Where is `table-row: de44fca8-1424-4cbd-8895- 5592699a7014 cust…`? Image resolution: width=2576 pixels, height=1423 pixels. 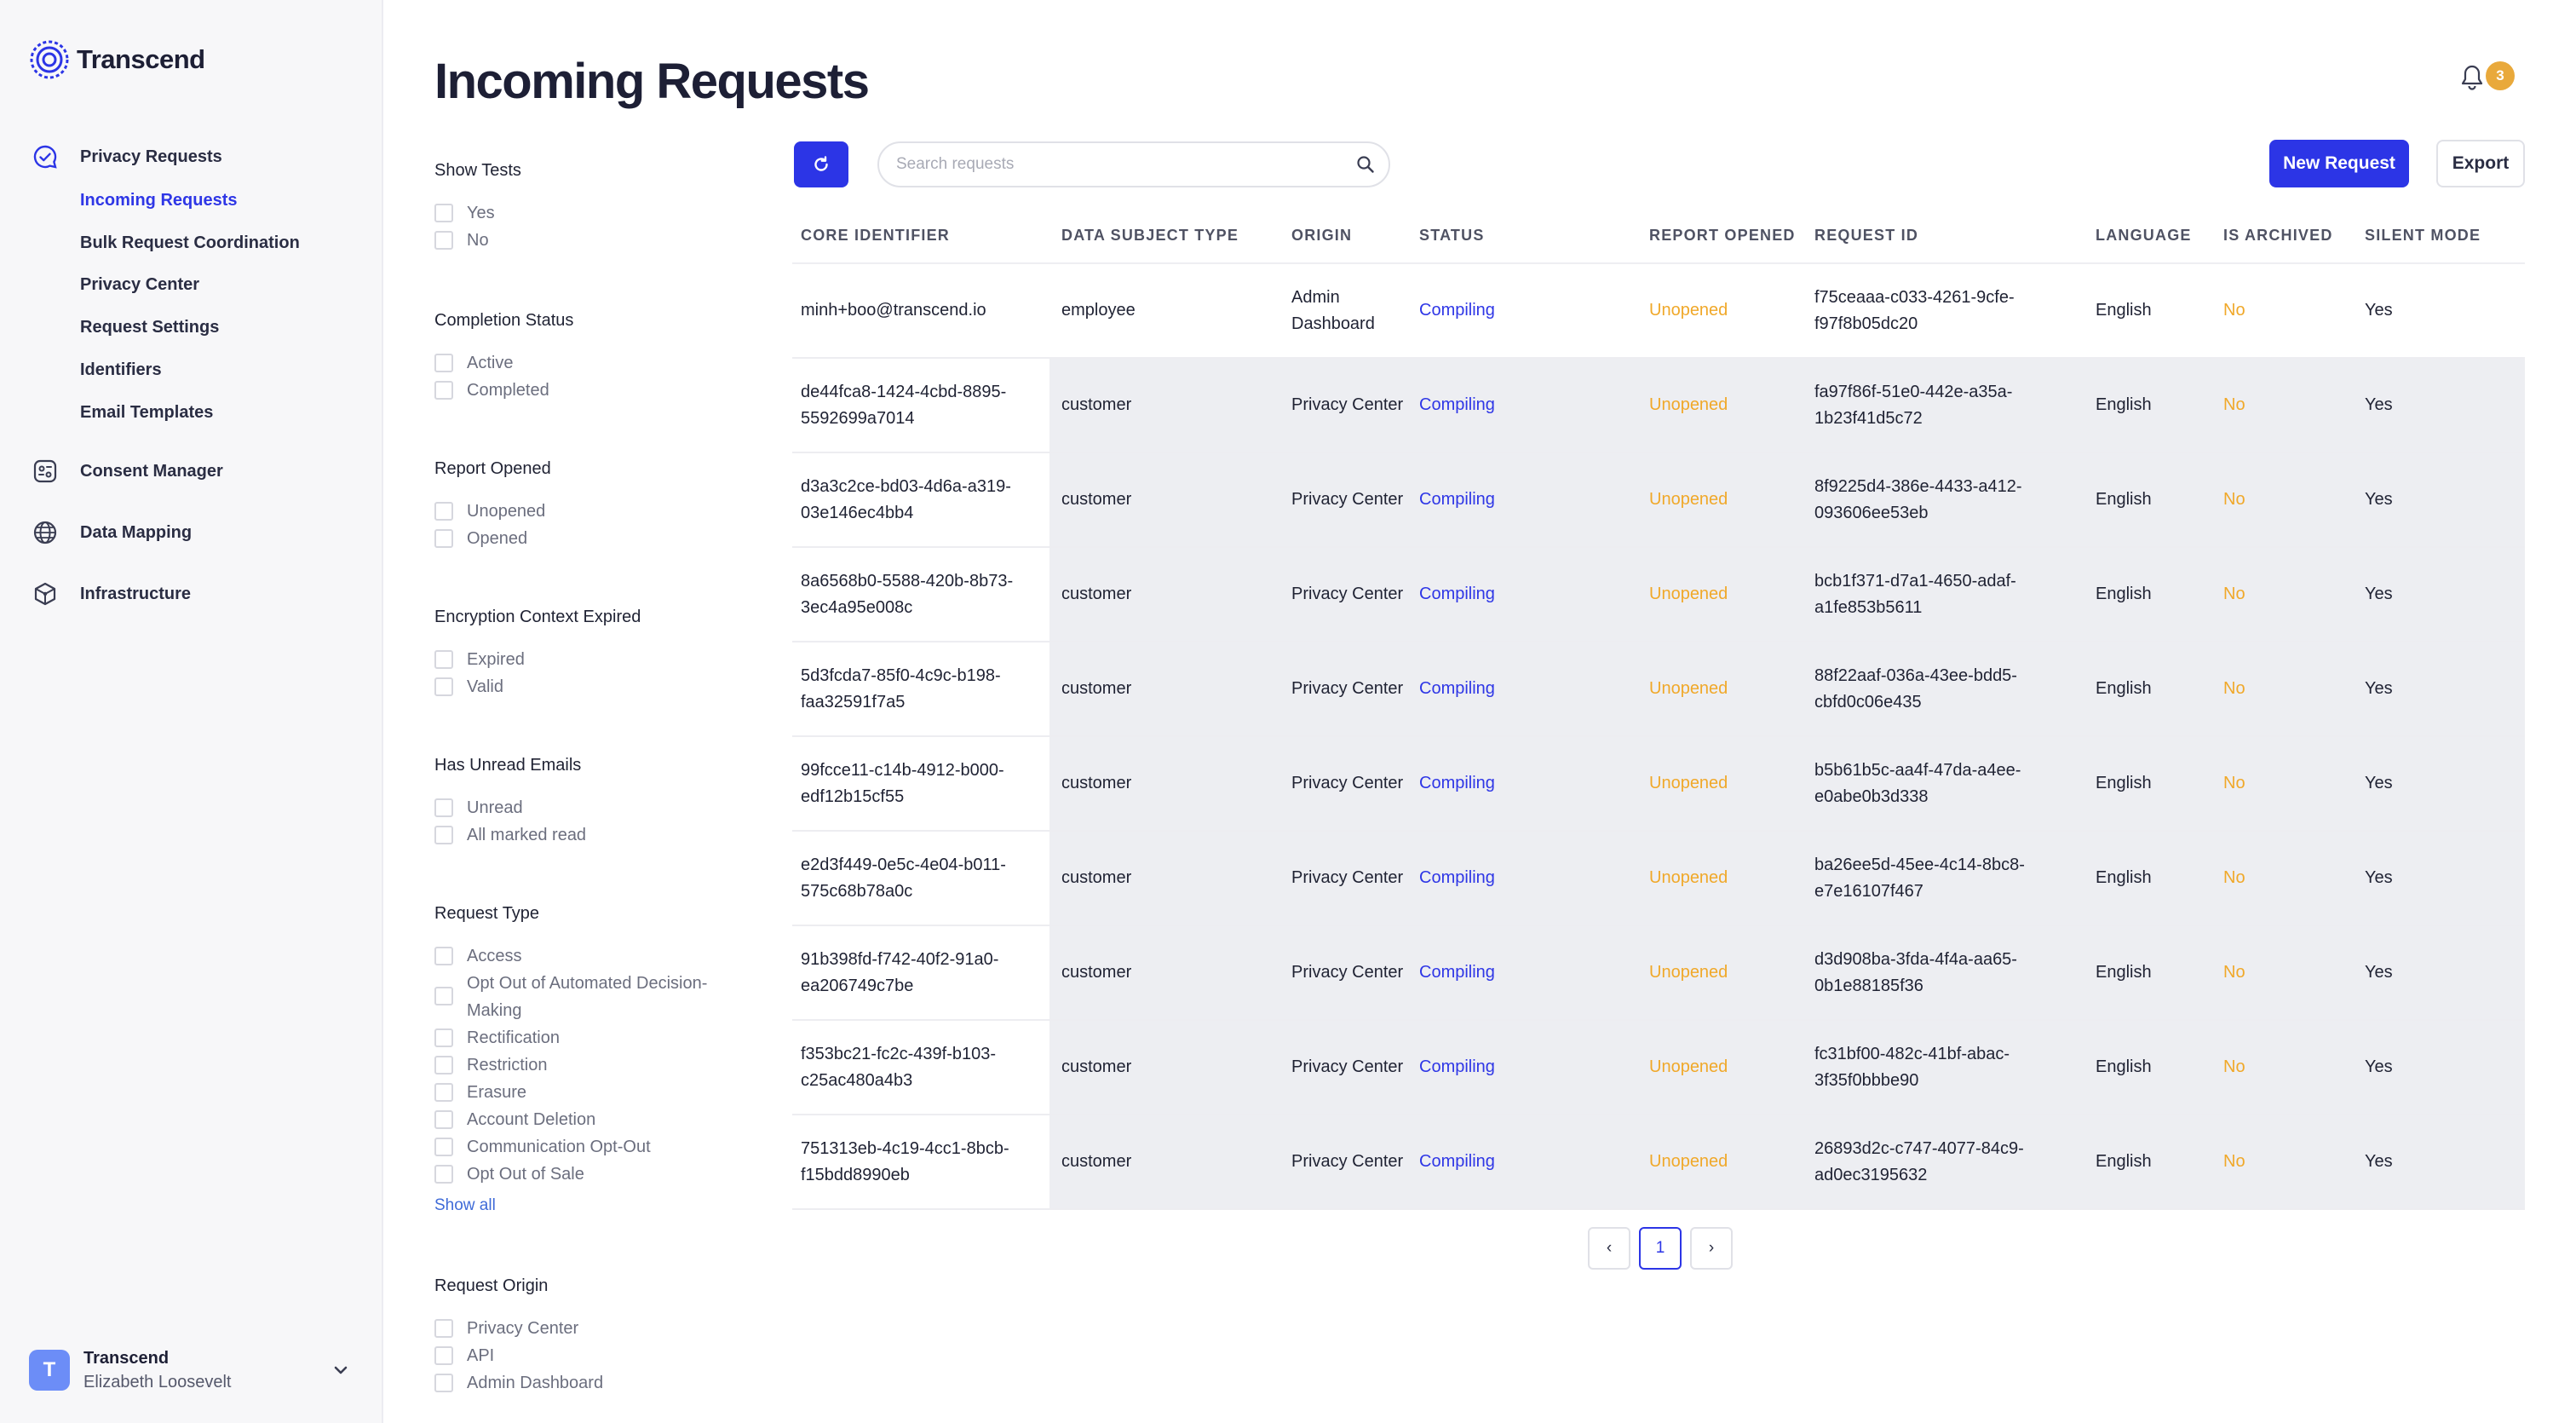 table-row: de44fca8-1424-4cbd-8895- 5592699a7014 cust… is located at coordinates (1658, 406).